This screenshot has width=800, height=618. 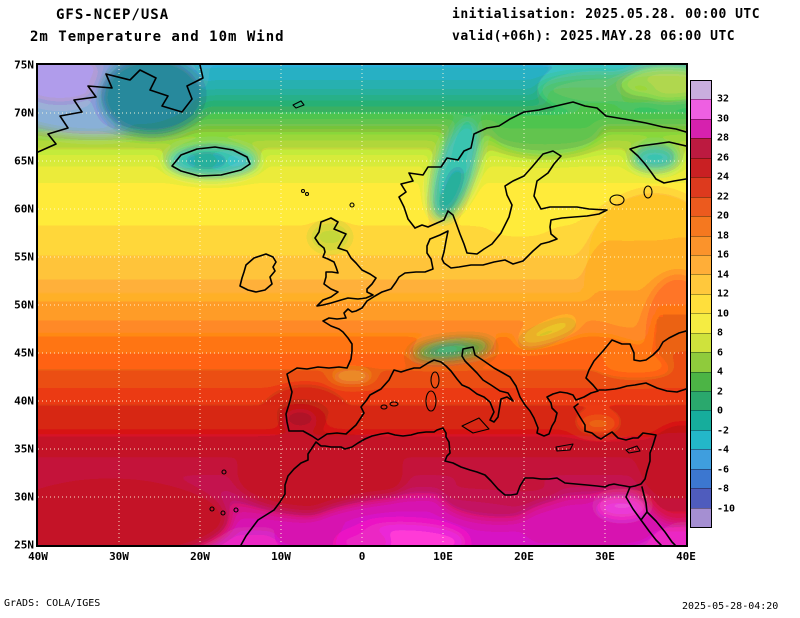 What do you see at coordinates (24, 305) in the screenshot?
I see `lat-tick-label: 50N` at bounding box center [24, 305].